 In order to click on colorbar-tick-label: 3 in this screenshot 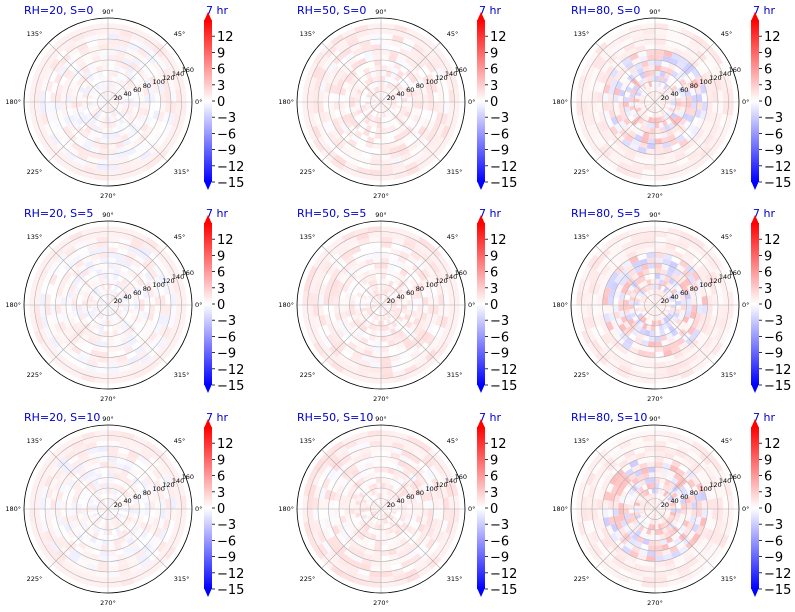, I will do `click(494, 86)`.